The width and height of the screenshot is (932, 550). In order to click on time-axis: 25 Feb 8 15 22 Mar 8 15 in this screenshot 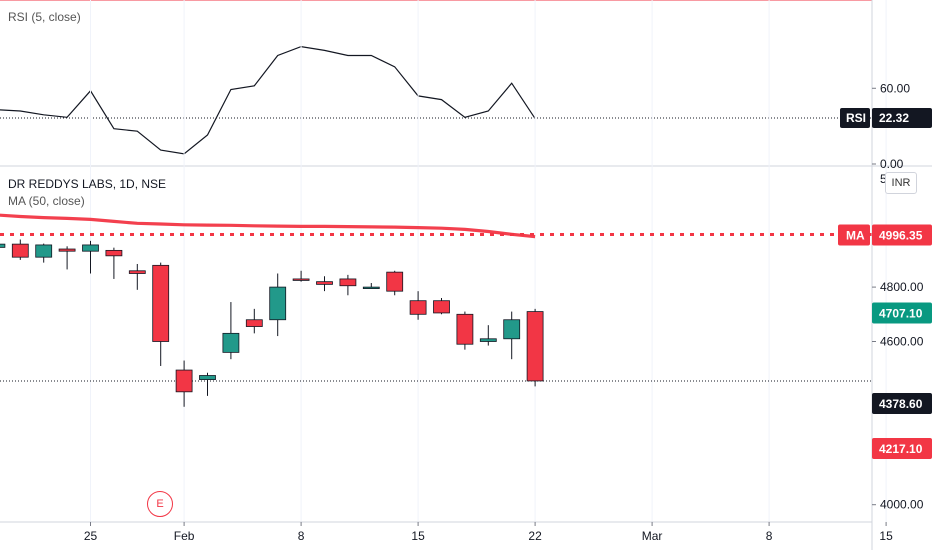, I will do `click(488, 532)`.